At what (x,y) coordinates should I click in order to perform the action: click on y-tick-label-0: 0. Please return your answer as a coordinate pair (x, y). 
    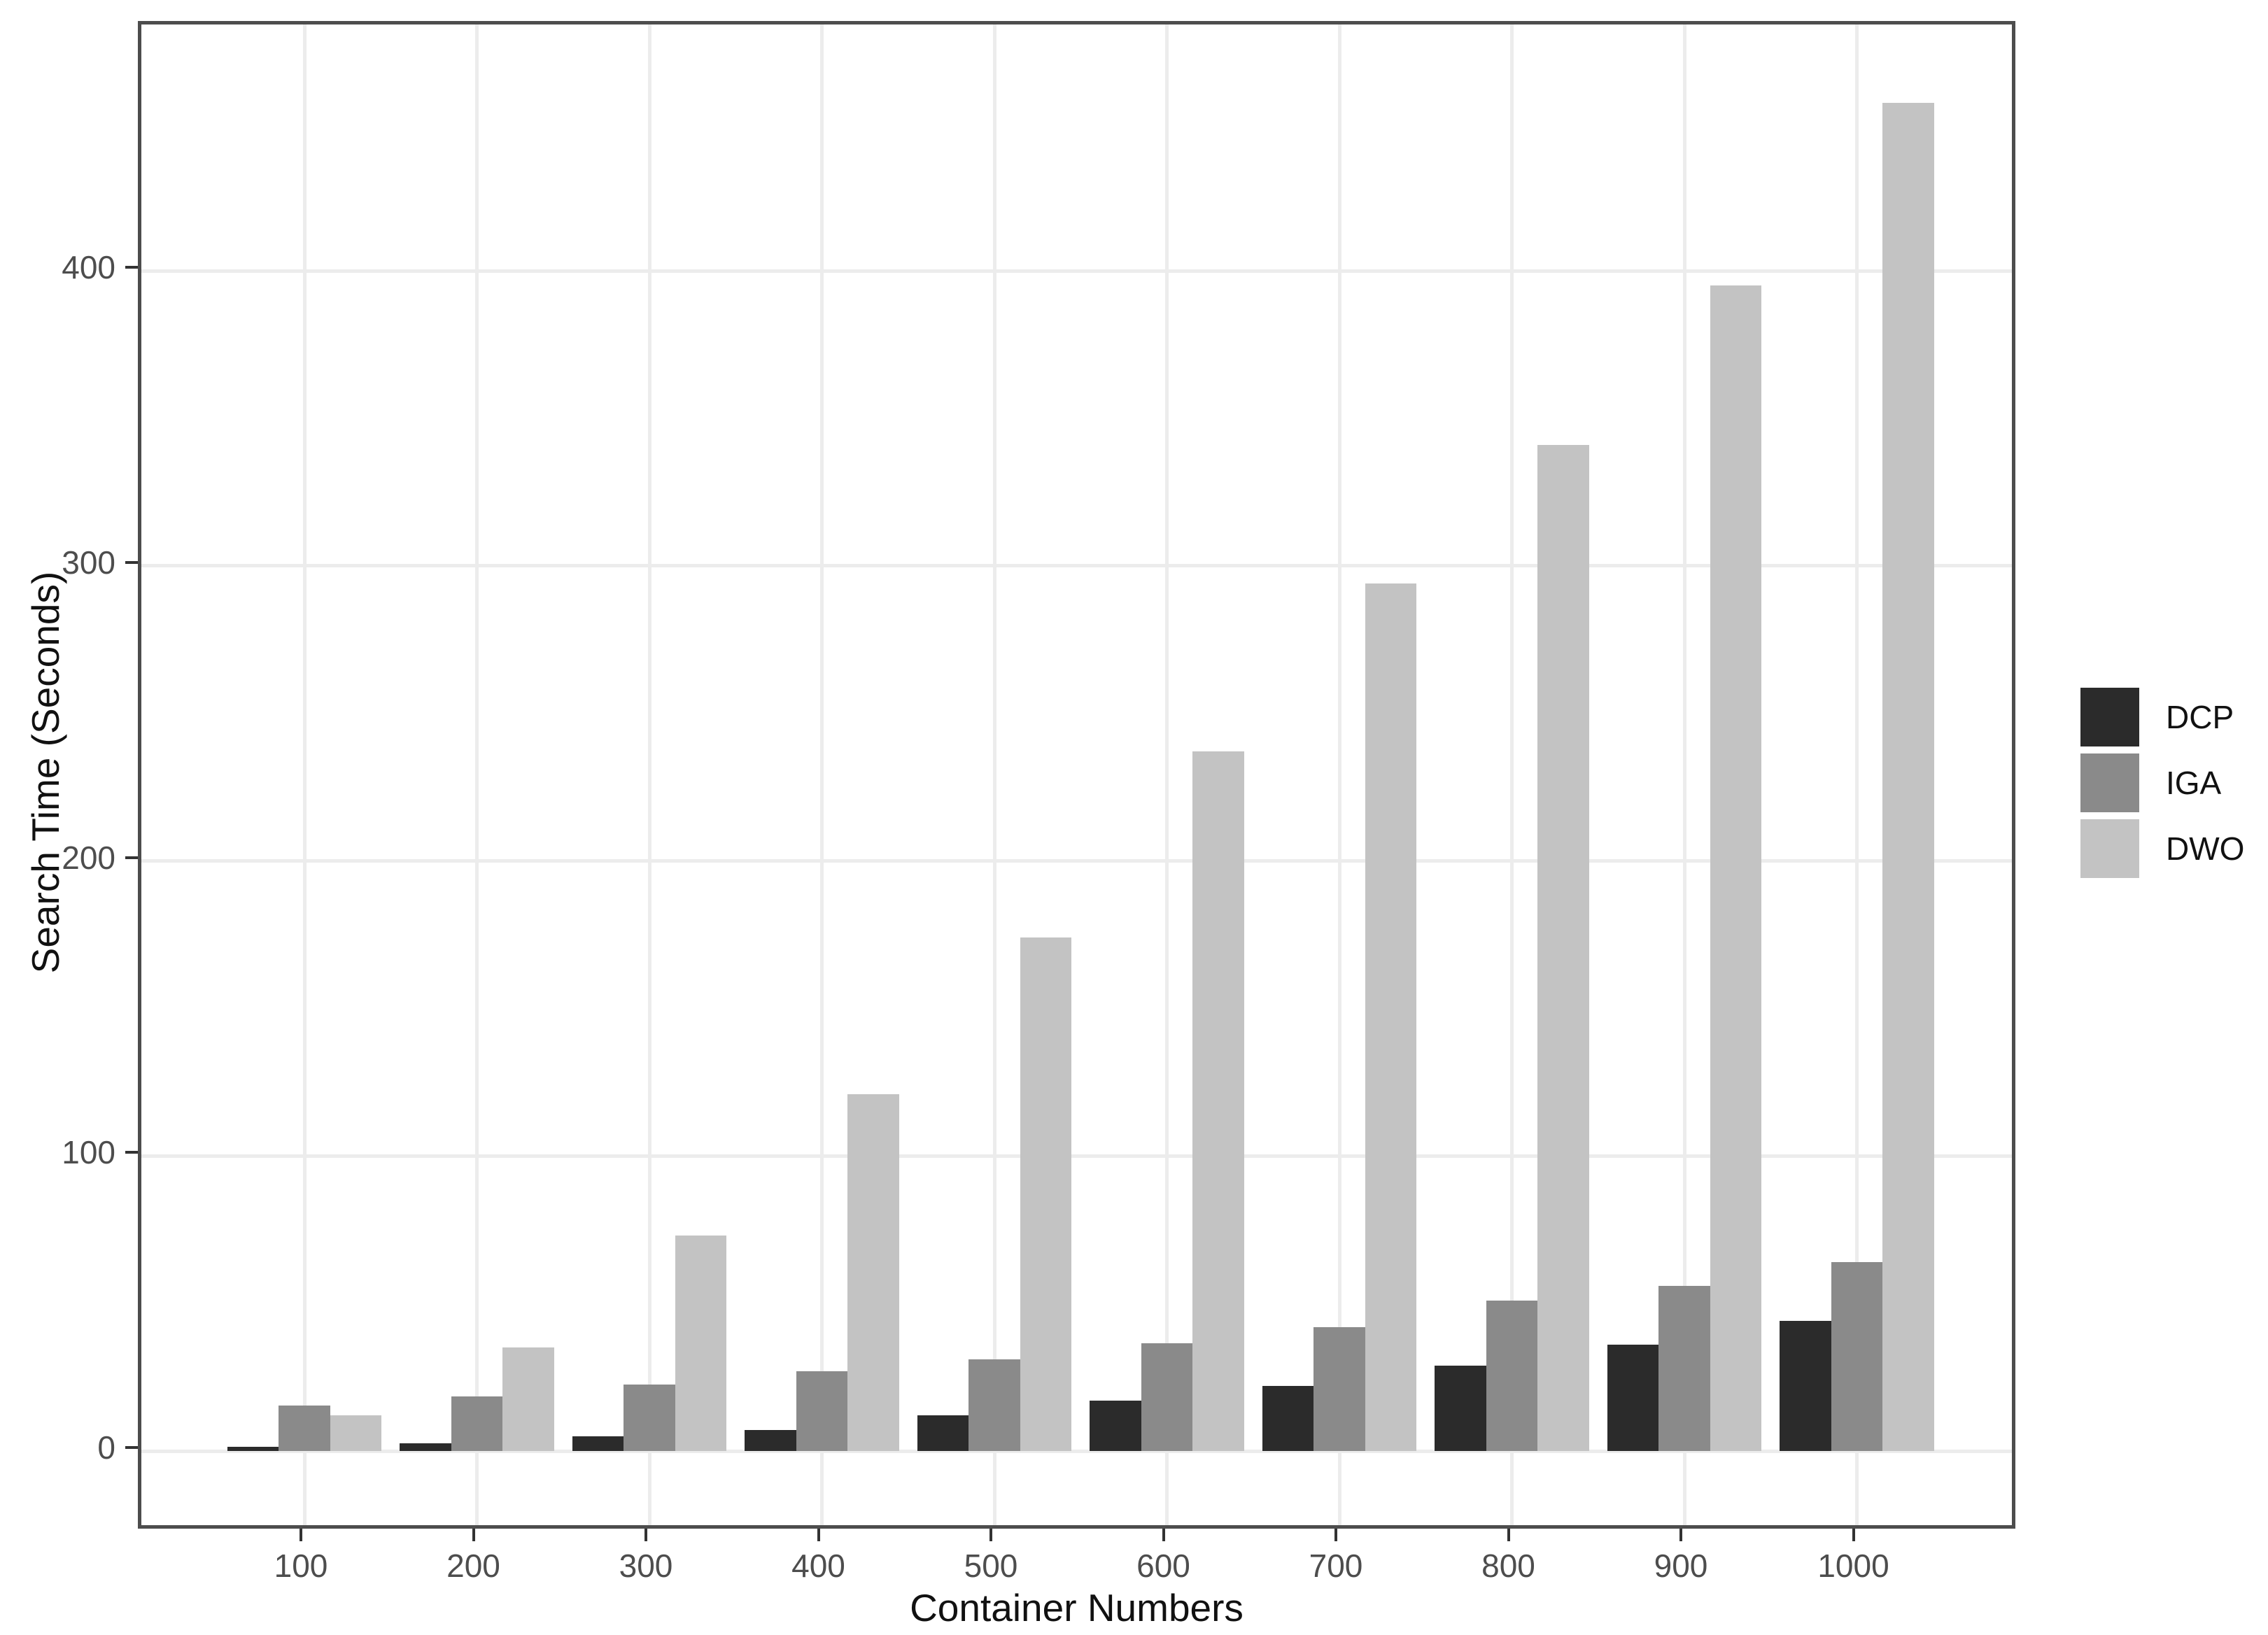
    Looking at the image, I should click on (106, 1448).